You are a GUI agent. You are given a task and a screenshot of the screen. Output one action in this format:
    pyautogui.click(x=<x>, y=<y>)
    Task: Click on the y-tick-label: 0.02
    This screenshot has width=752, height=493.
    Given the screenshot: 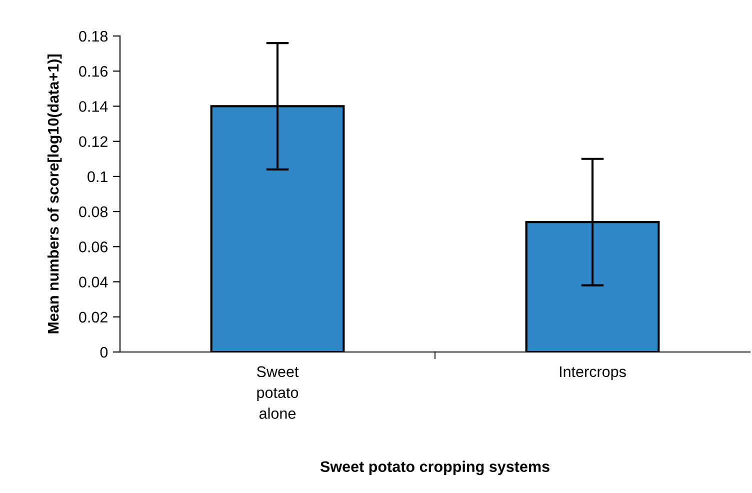 What is the action you would take?
    pyautogui.click(x=93, y=317)
    